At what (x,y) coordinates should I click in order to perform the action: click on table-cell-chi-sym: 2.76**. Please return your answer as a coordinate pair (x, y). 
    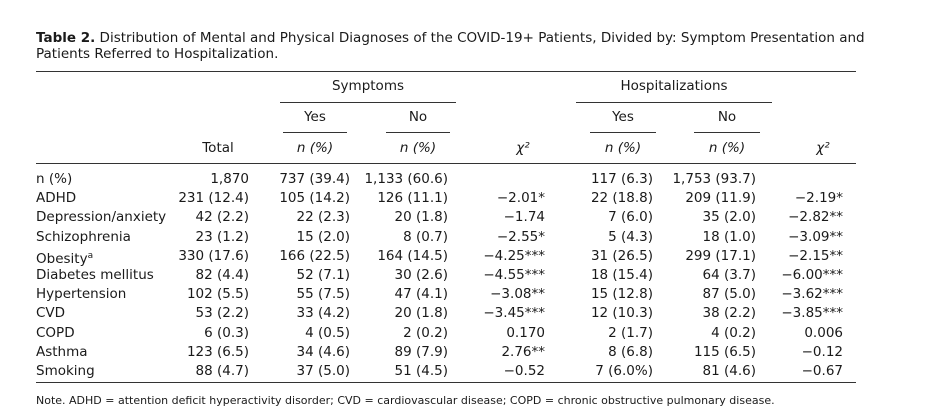
    Looking at the image, I should click on (523, 352).